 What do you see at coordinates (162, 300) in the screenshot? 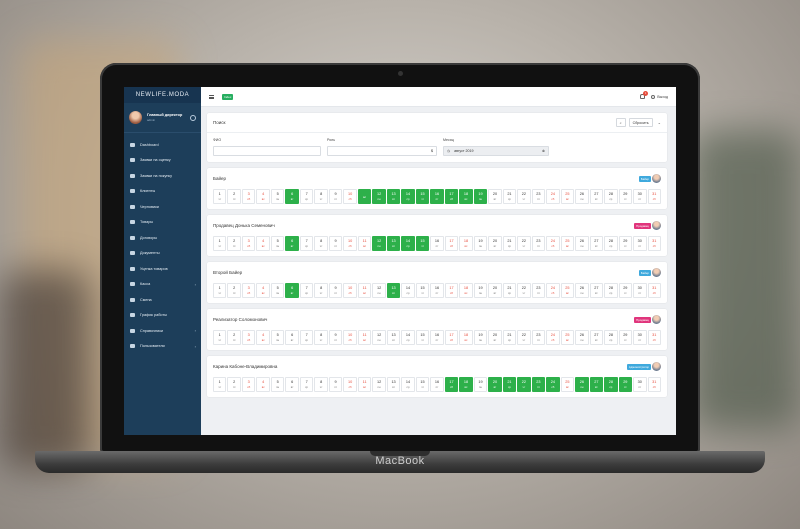
I see `sidebar-item: Смена` at bounding box center [162, 300].